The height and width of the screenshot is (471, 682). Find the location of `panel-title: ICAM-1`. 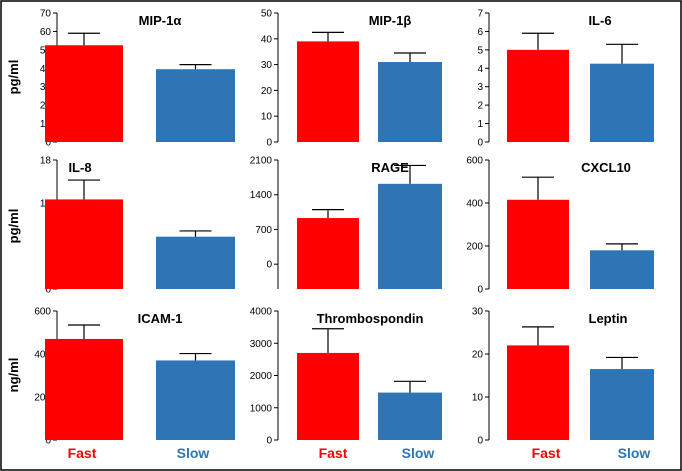

panel-title: ICAM-1 is located at coordinates (160, 318).